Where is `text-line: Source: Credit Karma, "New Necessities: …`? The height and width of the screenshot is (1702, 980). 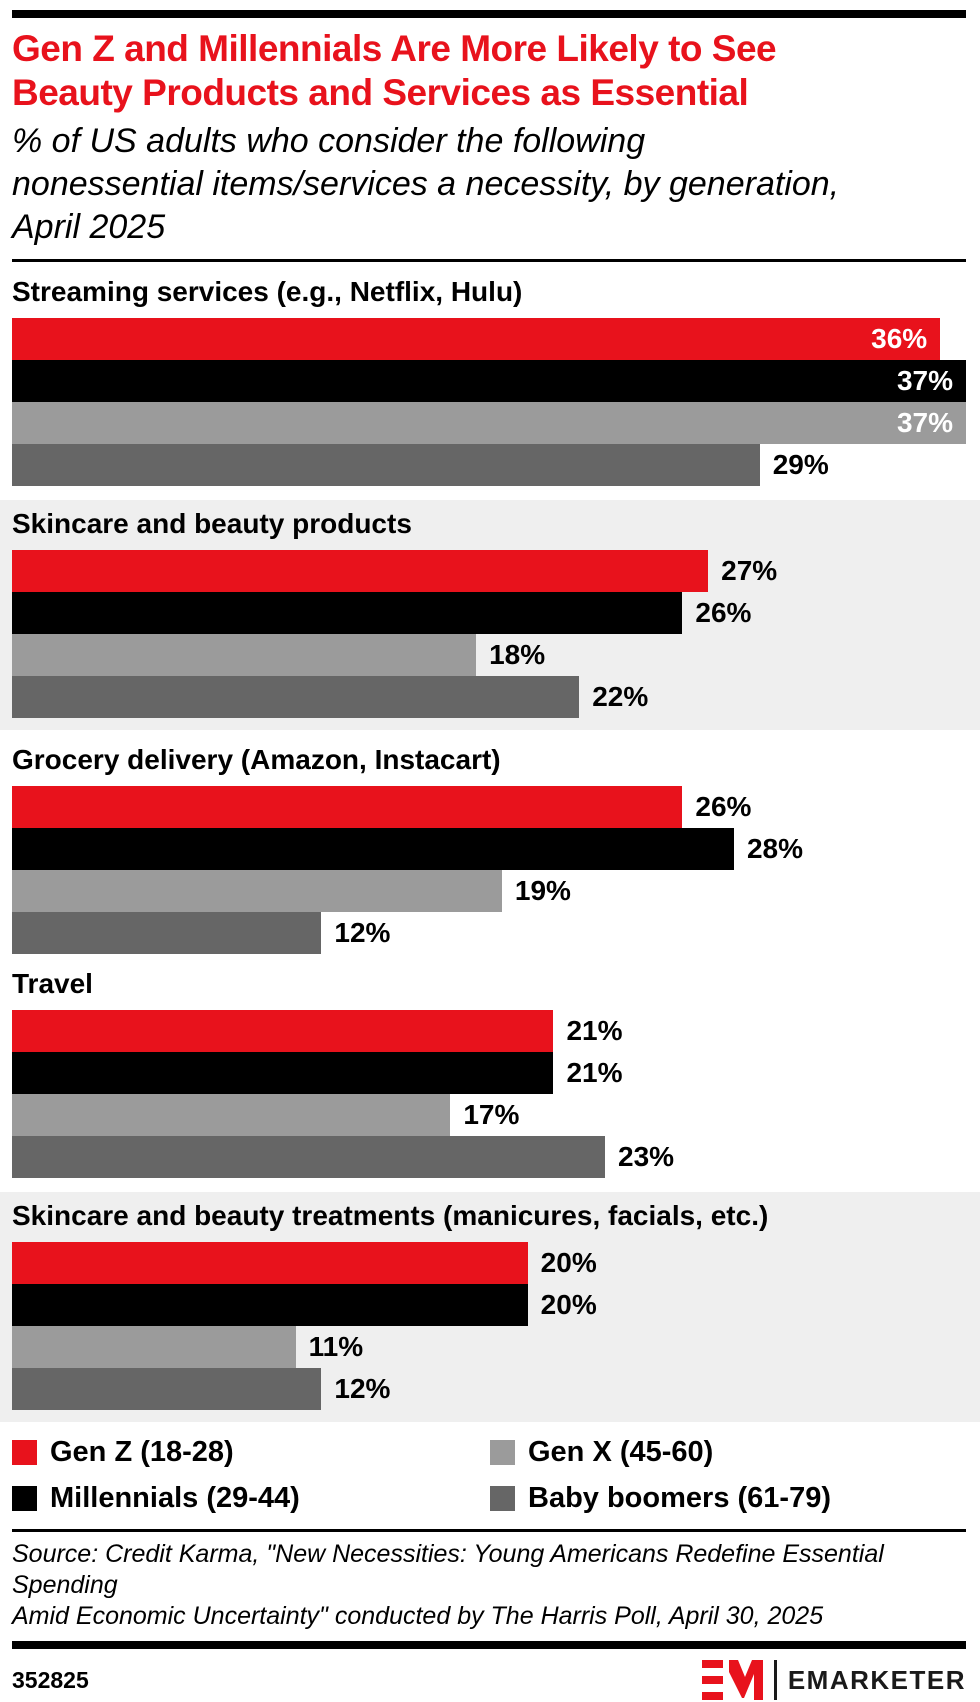 text-line: Source: Credit Karma, "New Necessities: … is located at coordinates (448, 1569).